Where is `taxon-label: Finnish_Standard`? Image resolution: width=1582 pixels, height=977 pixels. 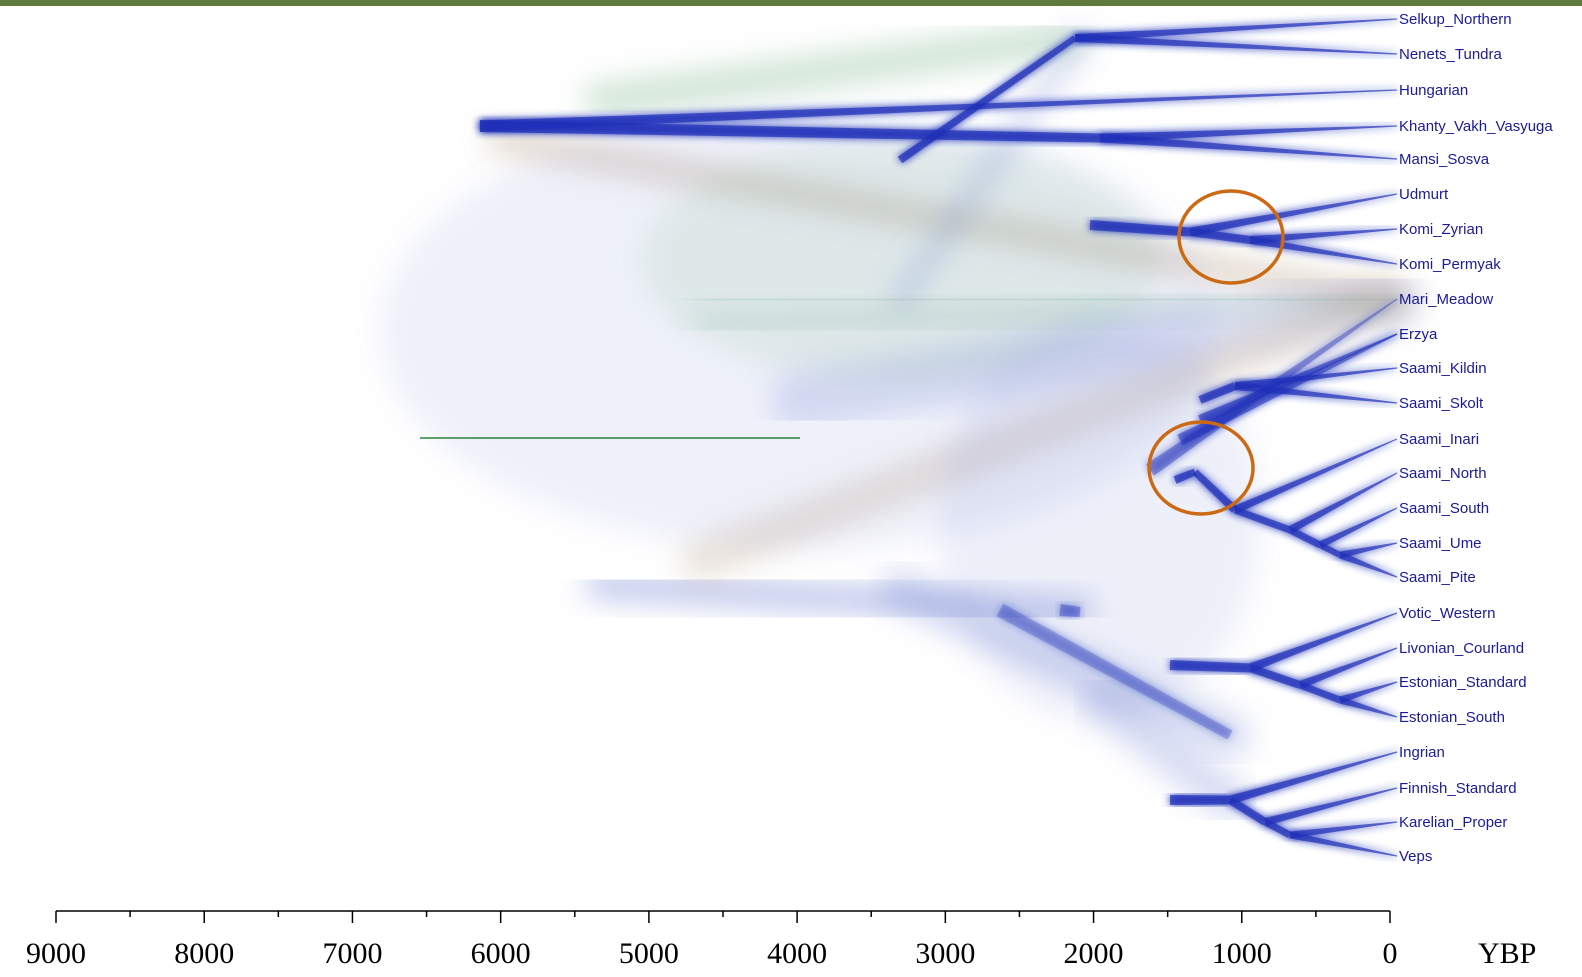 taxon-label: Finnish_Standard is located at coordinates (1458, 788).